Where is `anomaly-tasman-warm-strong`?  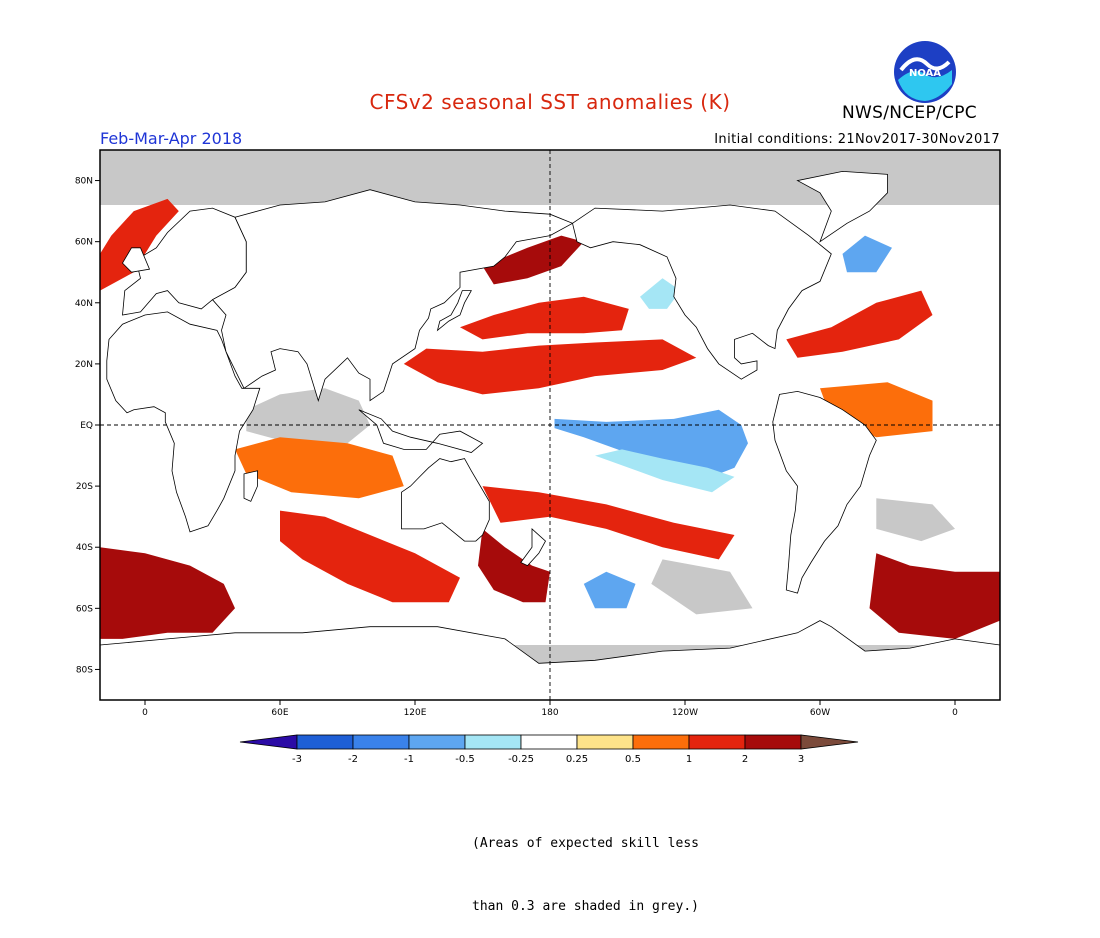 anomaly-tasman-warm-strong is located at coordinates (514, 565).